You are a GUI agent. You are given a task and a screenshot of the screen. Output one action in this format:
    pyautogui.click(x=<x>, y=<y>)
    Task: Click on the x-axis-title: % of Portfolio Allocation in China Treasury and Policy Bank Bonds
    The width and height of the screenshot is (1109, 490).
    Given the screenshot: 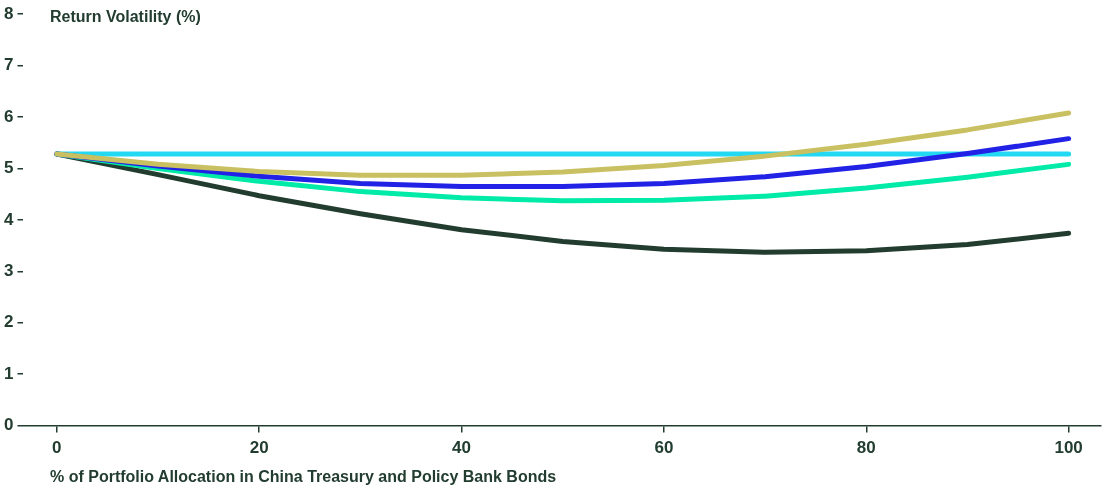 What is the action you would take?
    pyautogui.click(x=303, y=477)
    